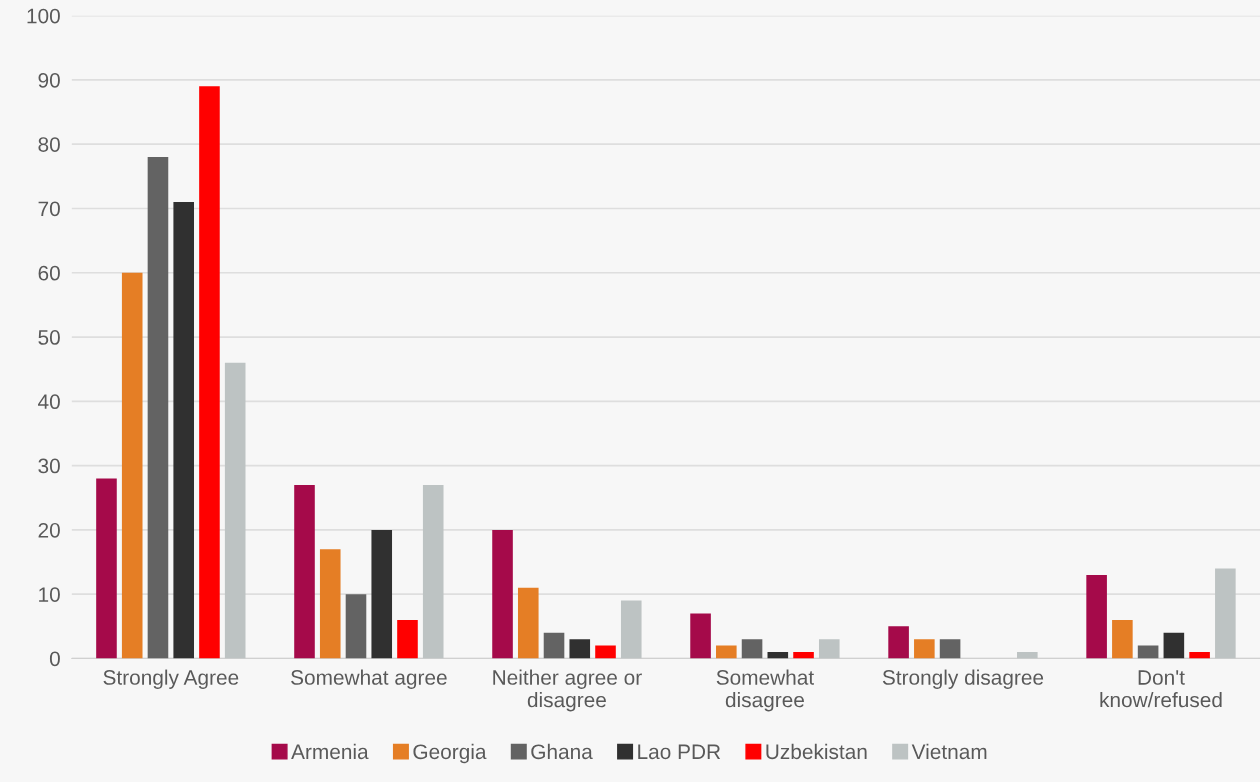 The image size is (1260, 782). I want to click on x-tick-label: Don't know/refused, so click(1161, 689).